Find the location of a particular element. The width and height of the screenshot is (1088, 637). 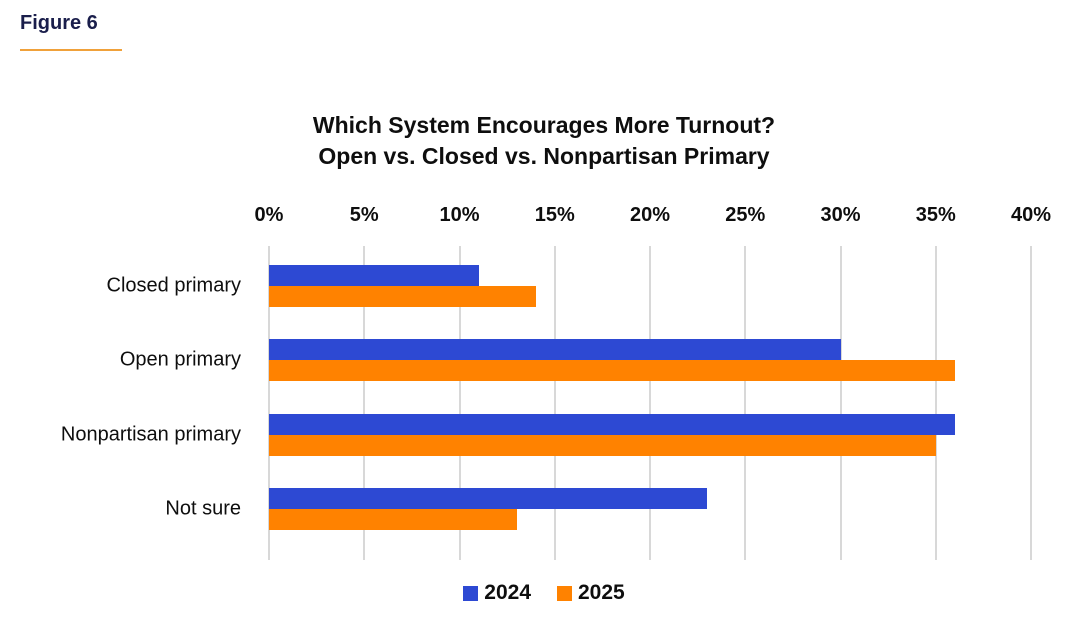

category-label: Closed primary is located at coordinates (173, 285).